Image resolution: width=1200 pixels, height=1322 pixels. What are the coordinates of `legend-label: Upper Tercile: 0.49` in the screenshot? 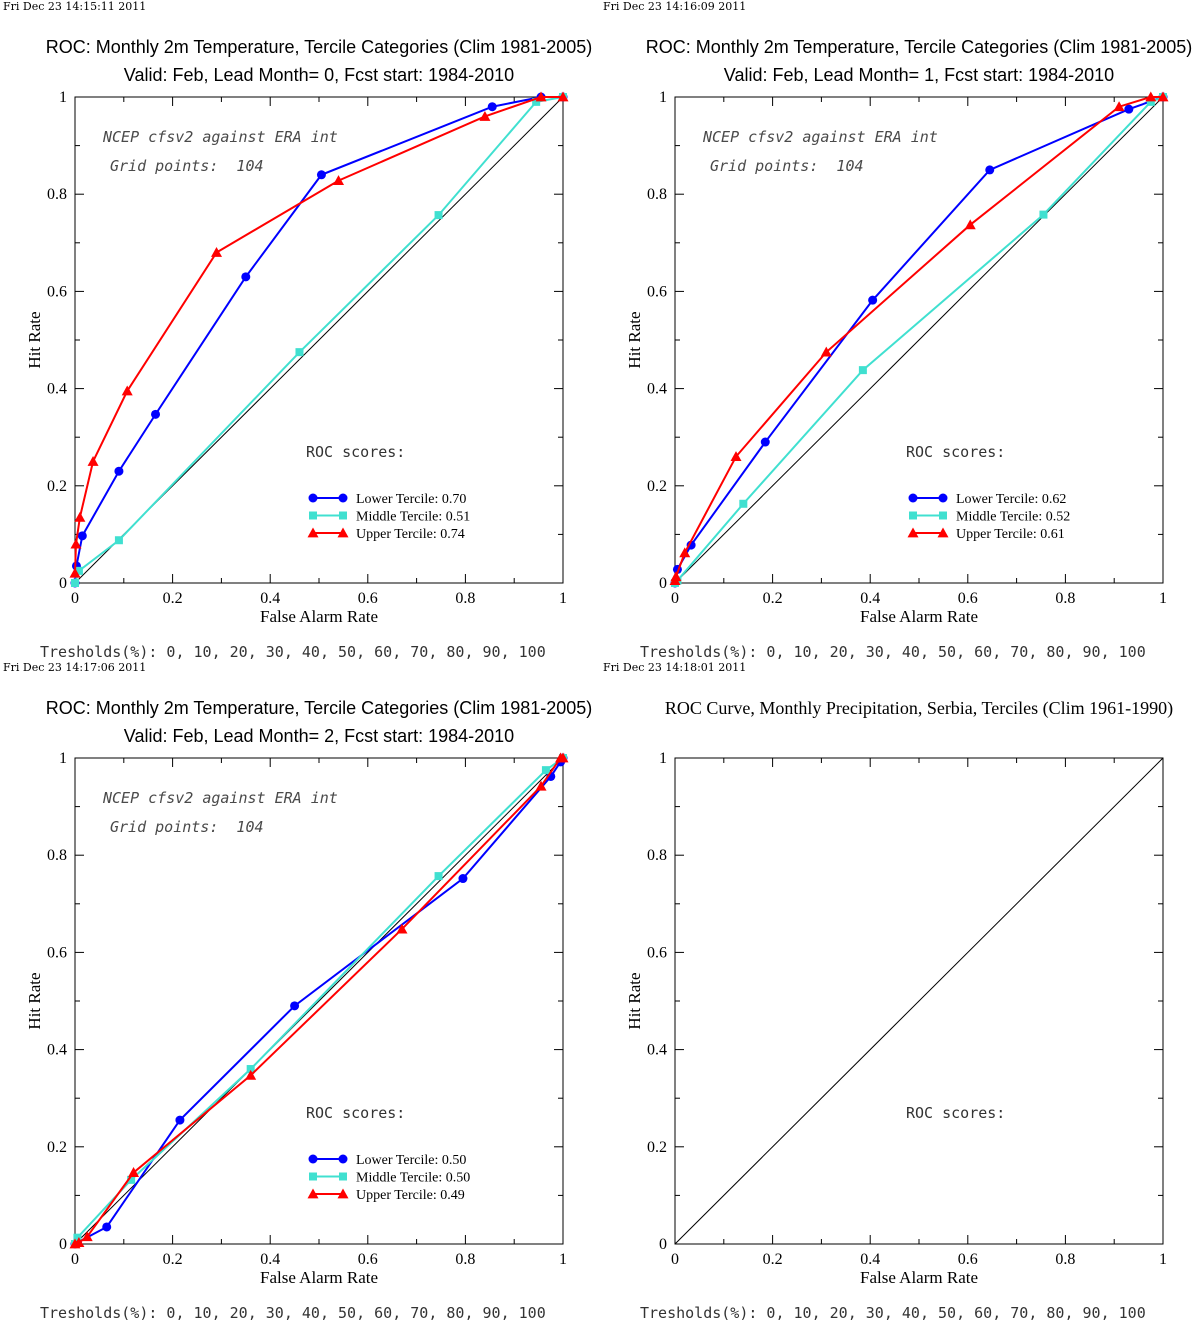 It's located at (410, 1195).